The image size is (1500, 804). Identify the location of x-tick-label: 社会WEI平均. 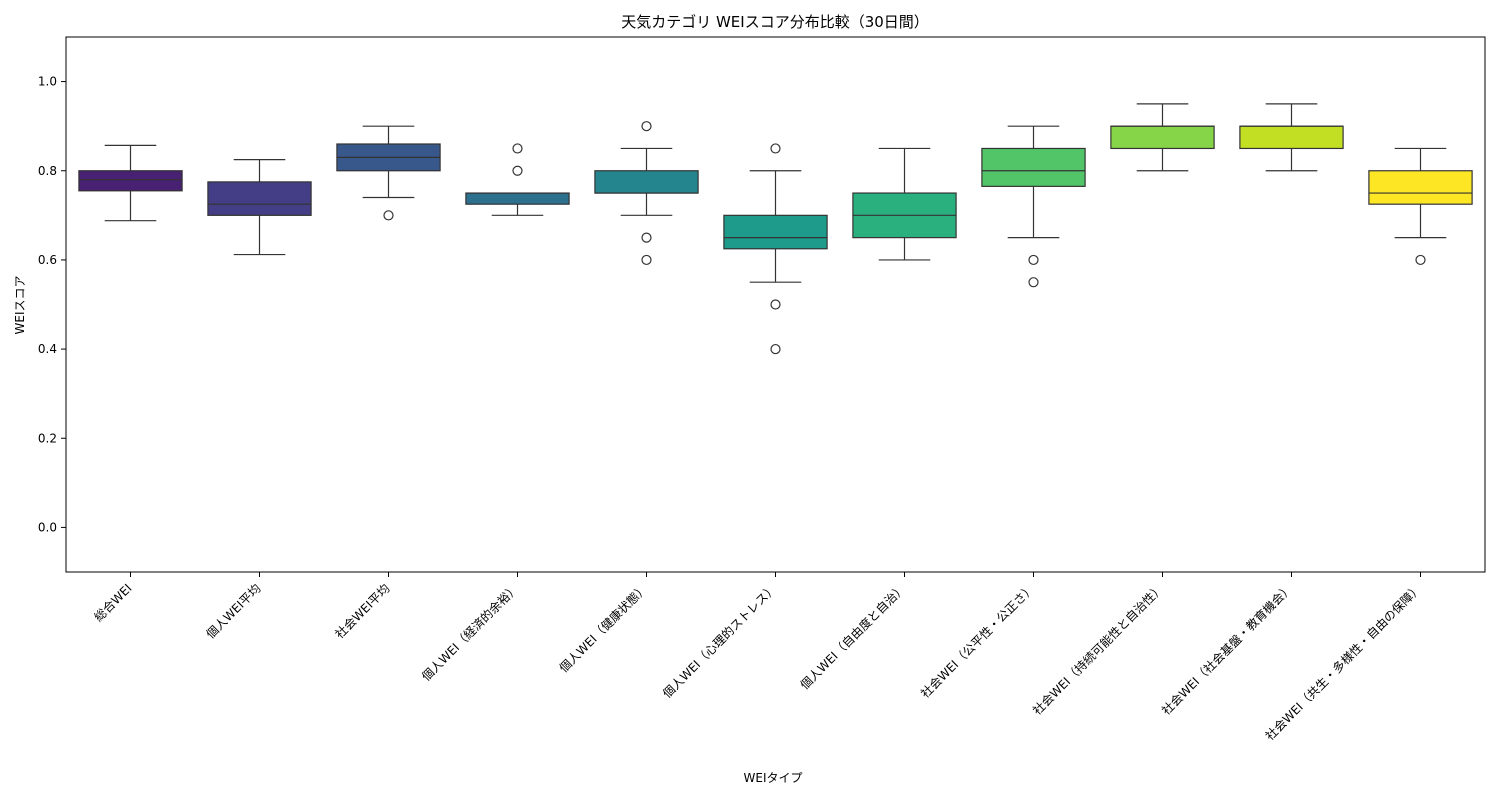
(362, 611).